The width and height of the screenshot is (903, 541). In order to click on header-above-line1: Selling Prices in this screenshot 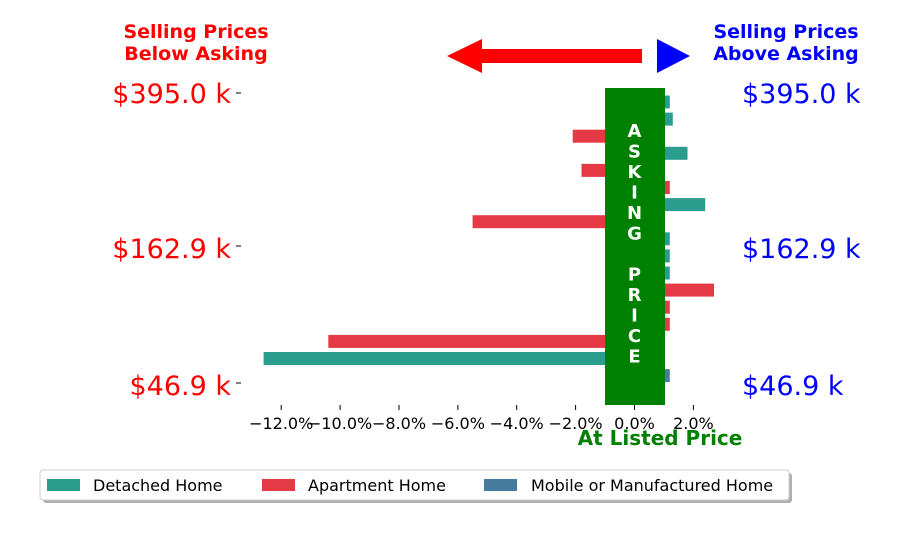, I will do `click(785, 32)`.